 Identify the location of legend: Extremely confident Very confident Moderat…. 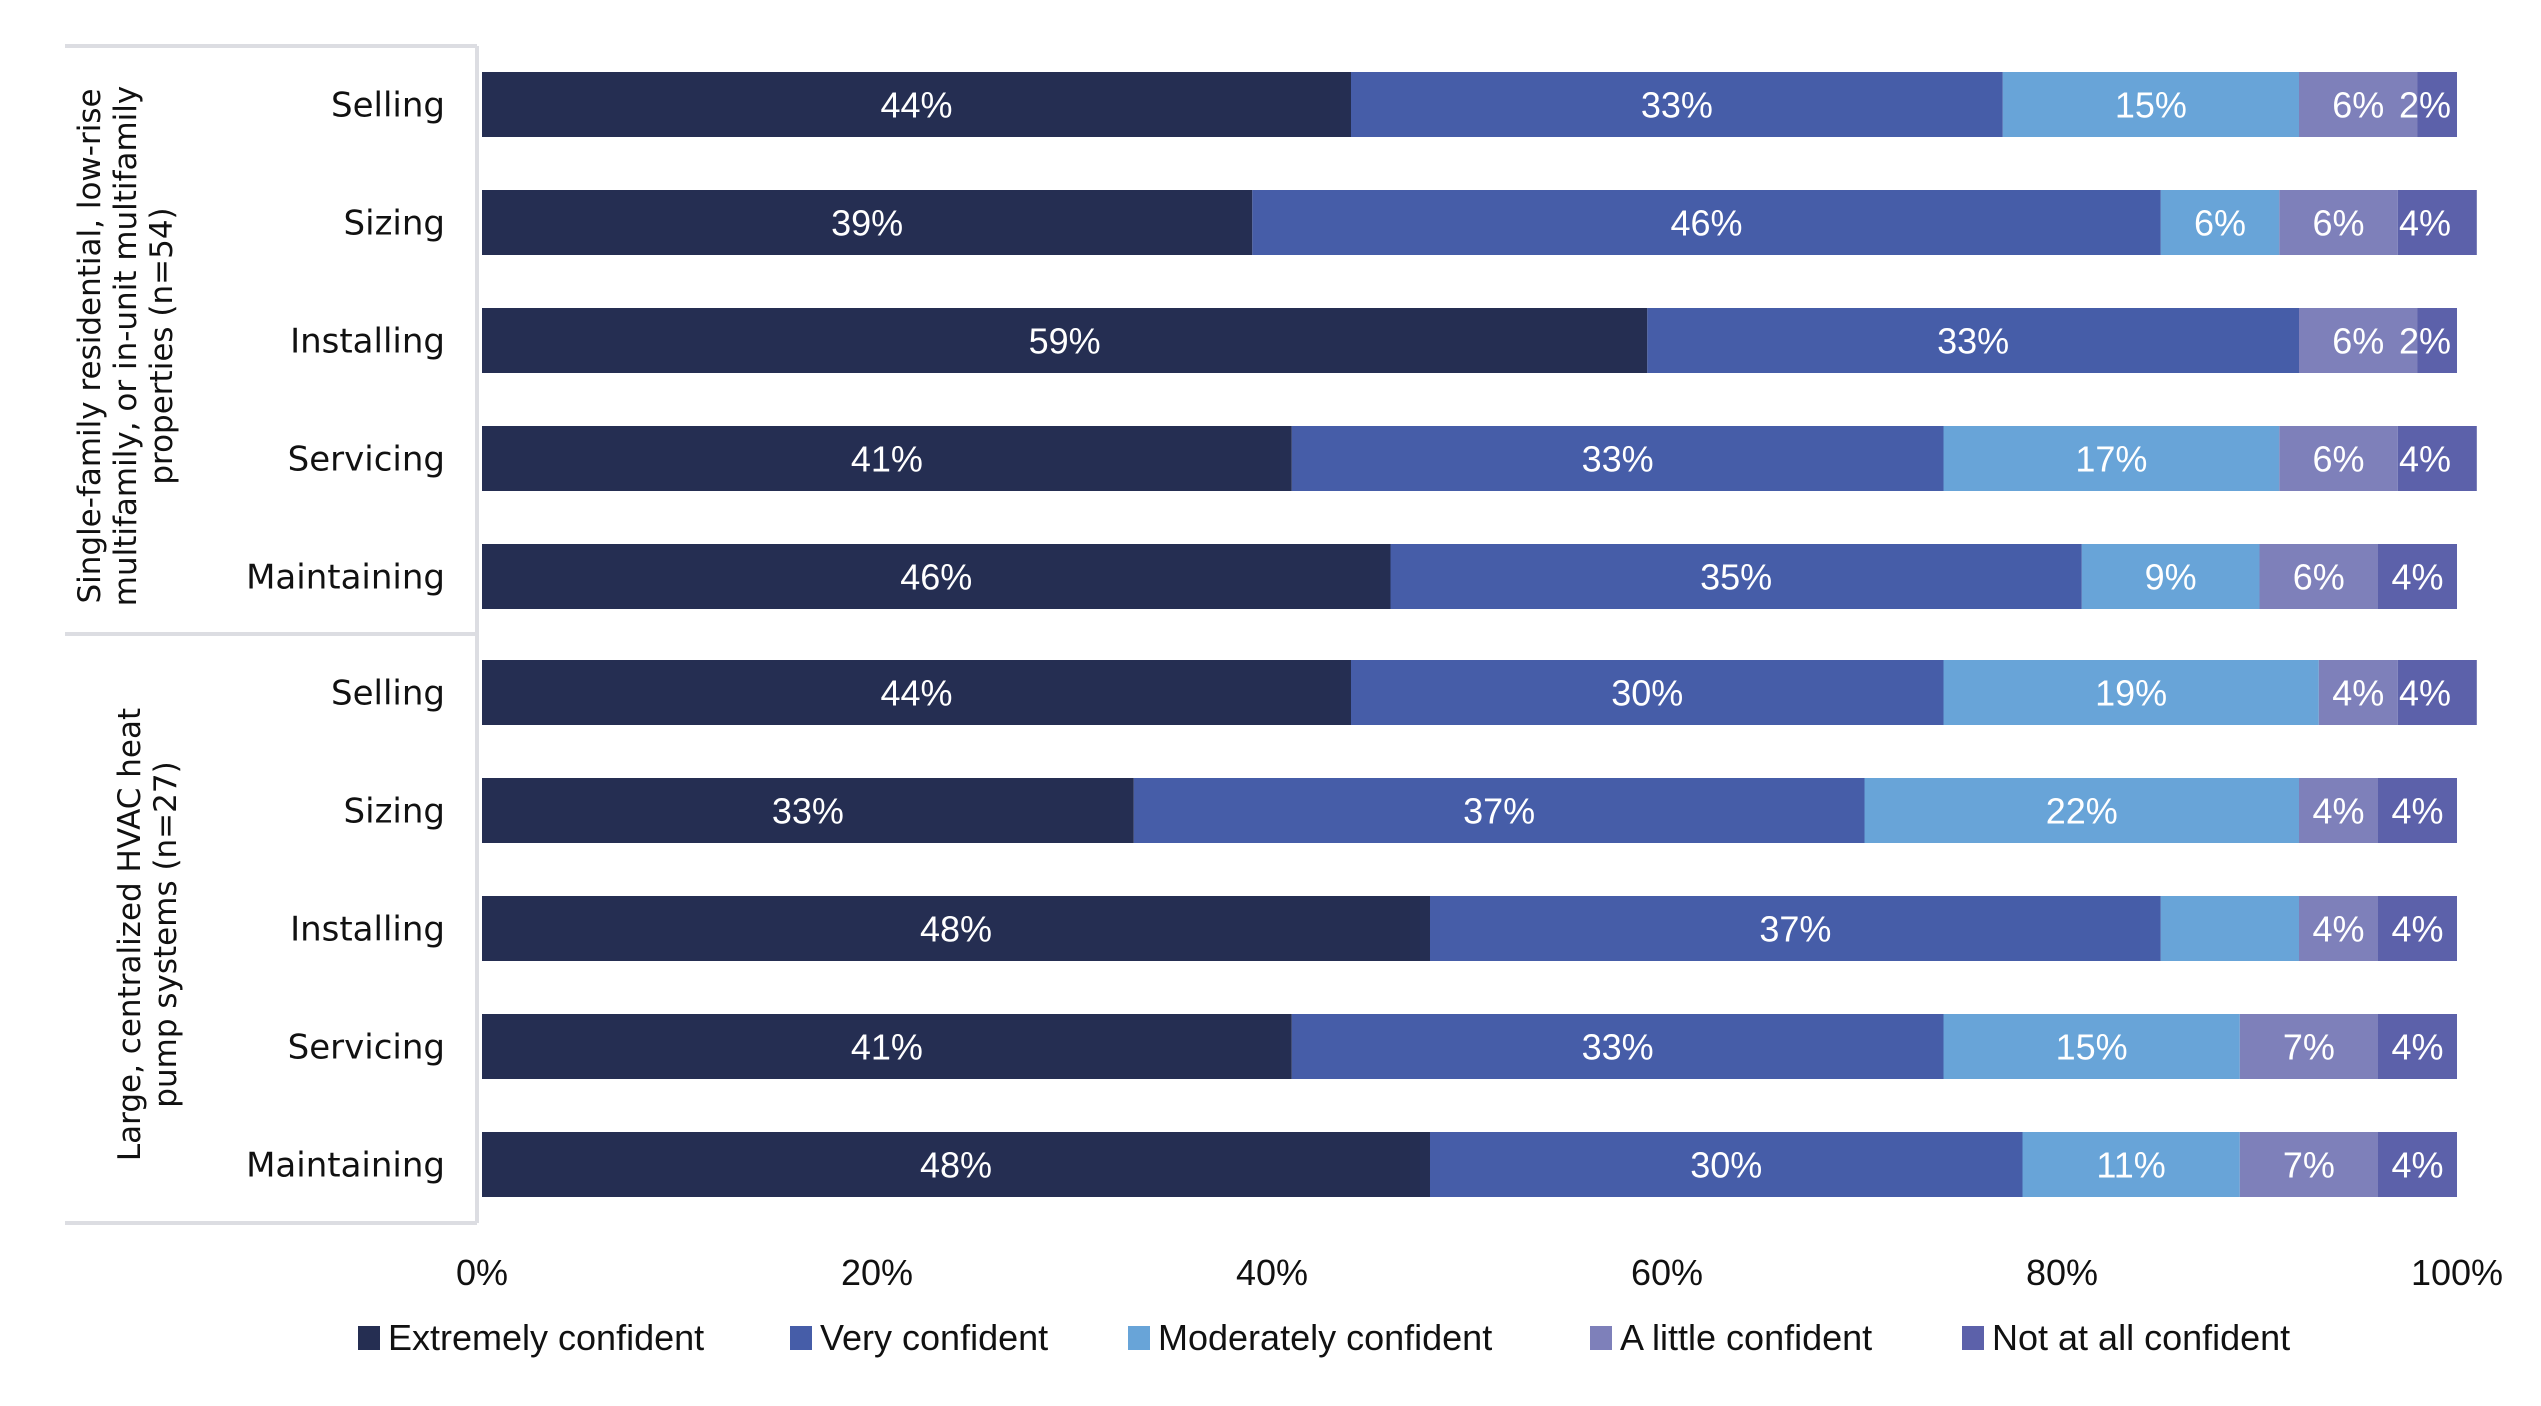
(1324, 1337).